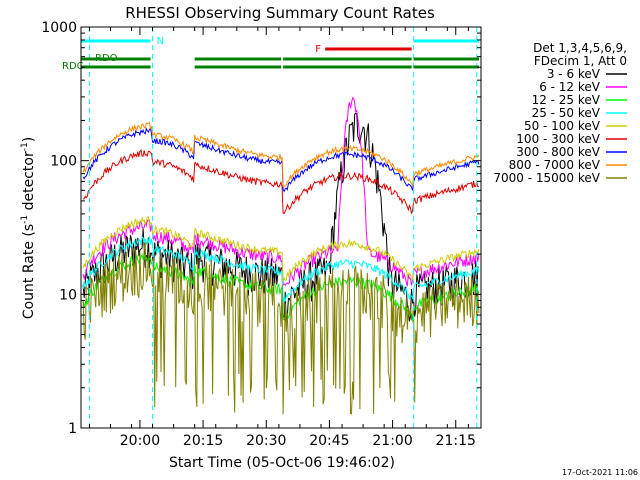 The width and height of the screenshot is (640, 480). I want to click on x-tick-label: 20:45, so click(329, 441).